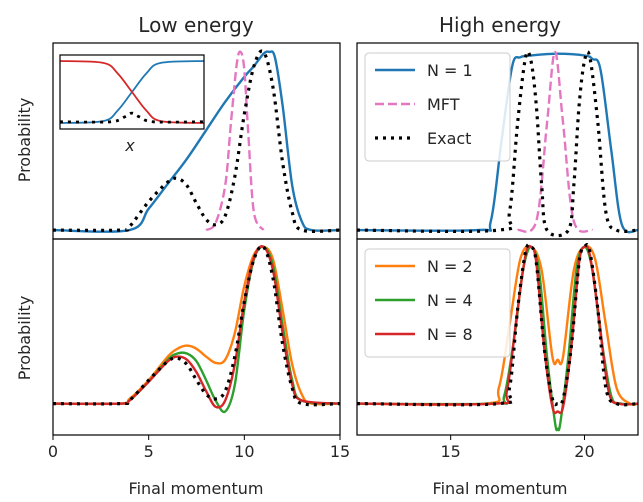  I want to click on legend-bottom: N = 2 N = 4 N = 8, so click(437, 303).